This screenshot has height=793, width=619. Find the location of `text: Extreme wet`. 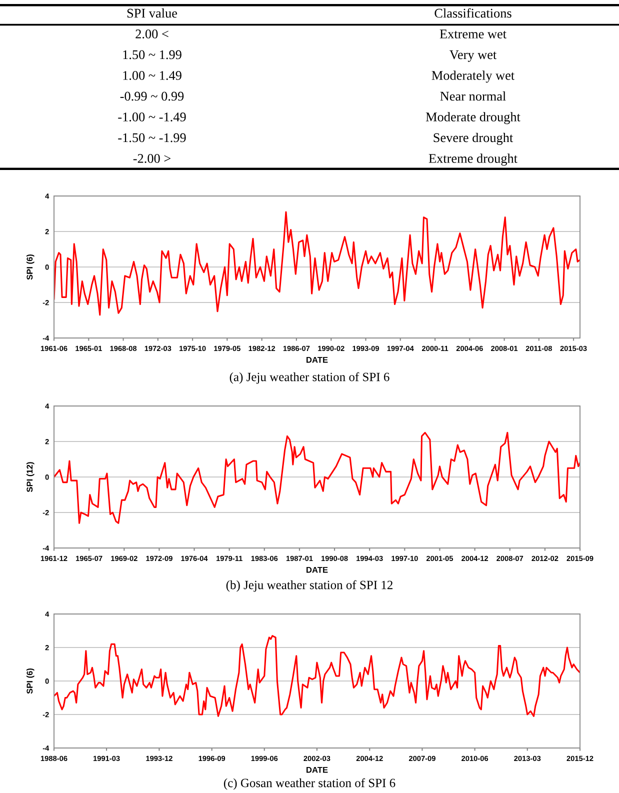

text: Extreme wet is located at coordinates (473, 34).